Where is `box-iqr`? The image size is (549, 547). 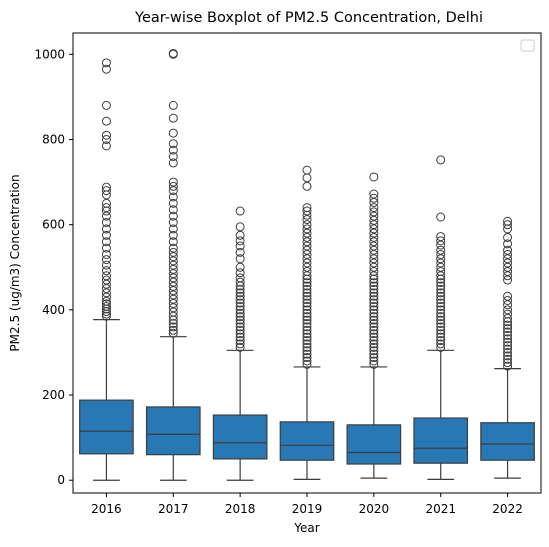
box-iqr is located at coordinates (173, 431).